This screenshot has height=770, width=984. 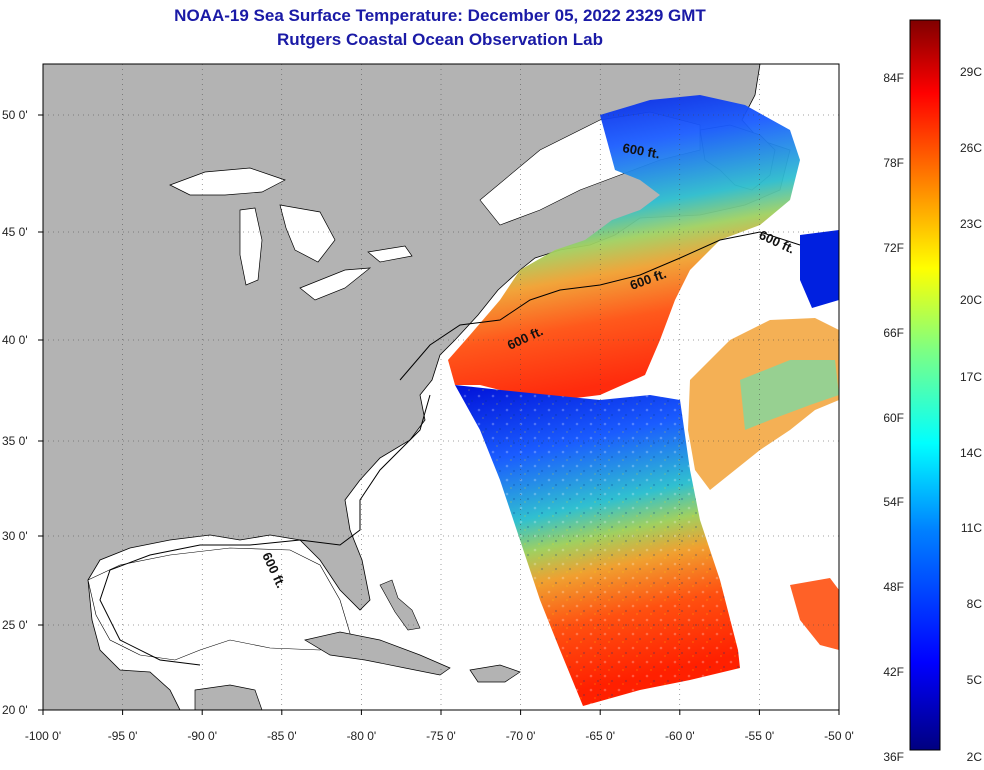 What do you see at coordinates (925, 385) in the screenshot?
I see `temperature-colorbar` at bounding box center [925, 385].